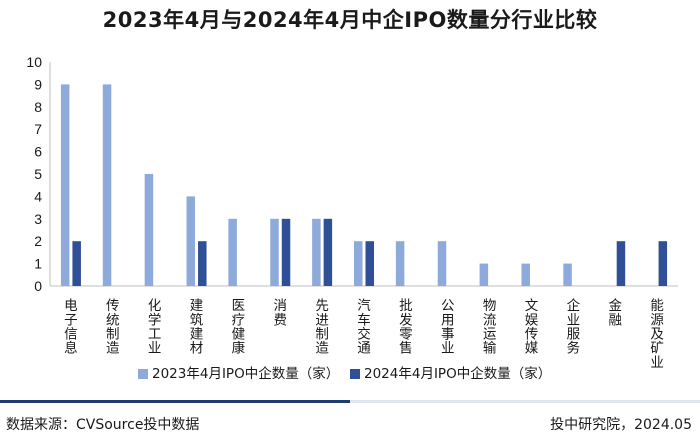 This screenshot has width=700, height=445. Describe the element at coordinates (38, 241) in the screenshot. I see `y-tick-label: 2` at that location.